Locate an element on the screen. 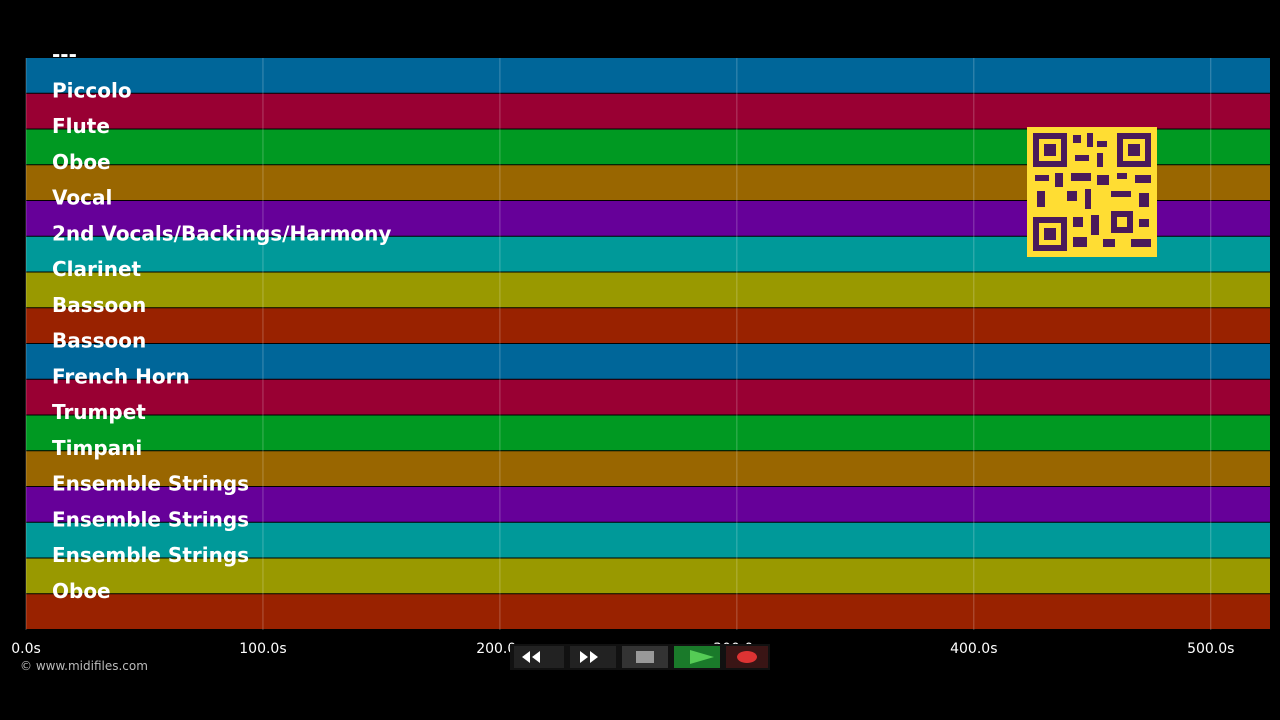  x-tick-label: 400.0s is located at coordinates (973, 649).